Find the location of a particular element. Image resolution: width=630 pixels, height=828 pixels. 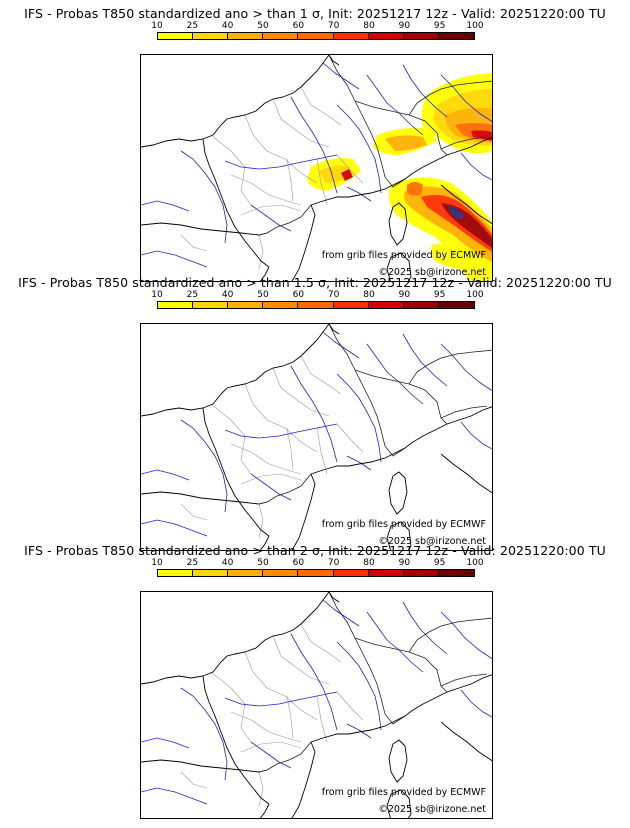

colorbar-tick-label: 90 is located at coordinates (404, 26).